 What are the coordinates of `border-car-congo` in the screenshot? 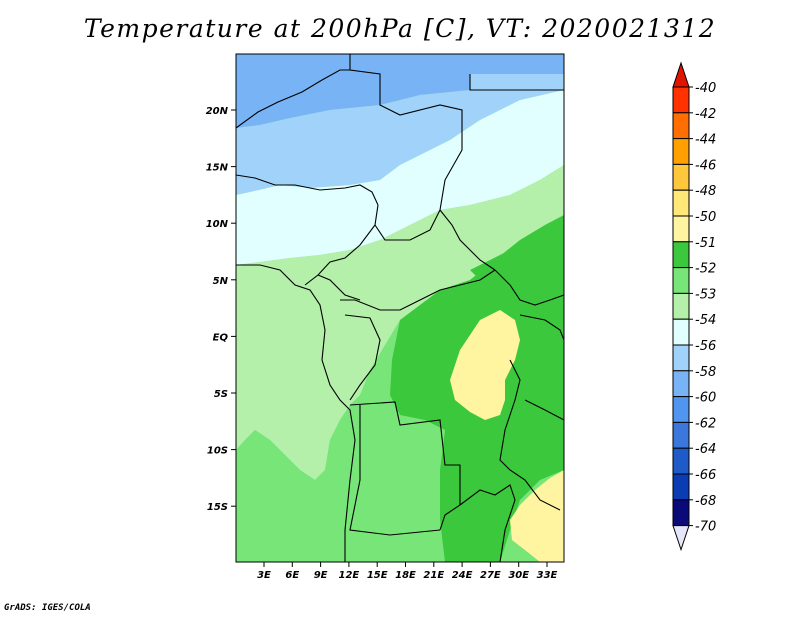 It's located at (418, 290).